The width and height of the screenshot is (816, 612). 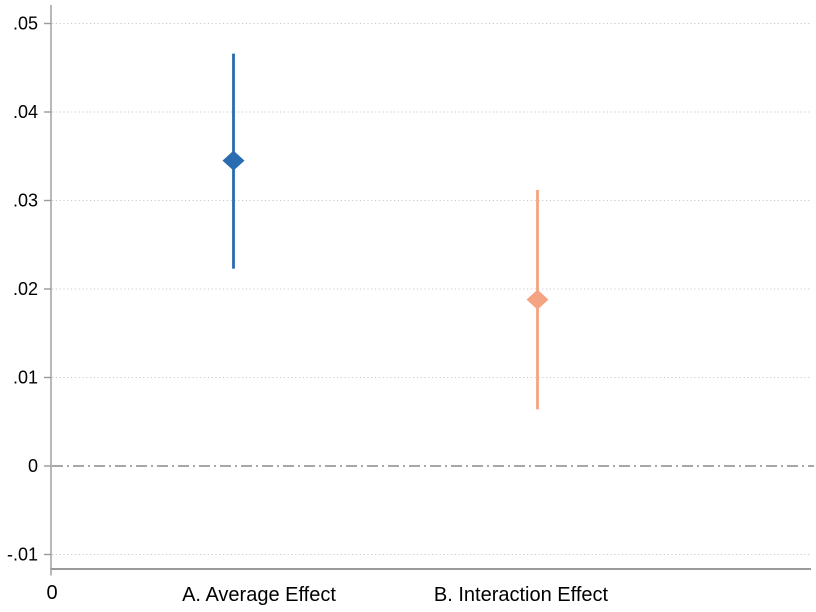 What do you see at coordinates (25, 201) in the screenshot?
I see `y-tick-label: .03` at bounding box center [25, 201].